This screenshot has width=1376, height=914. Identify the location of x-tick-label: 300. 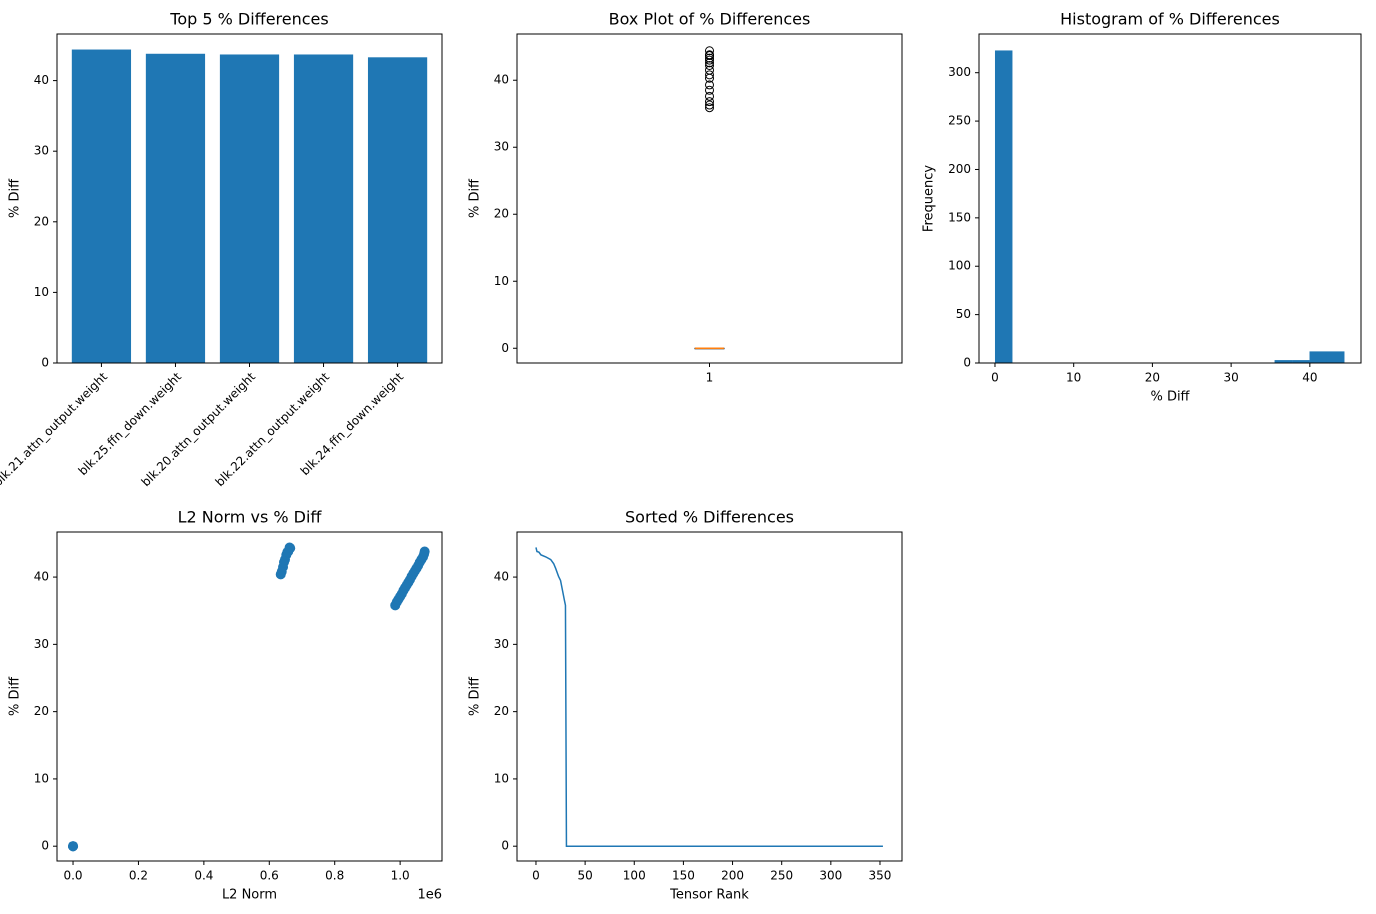
(830, 876).